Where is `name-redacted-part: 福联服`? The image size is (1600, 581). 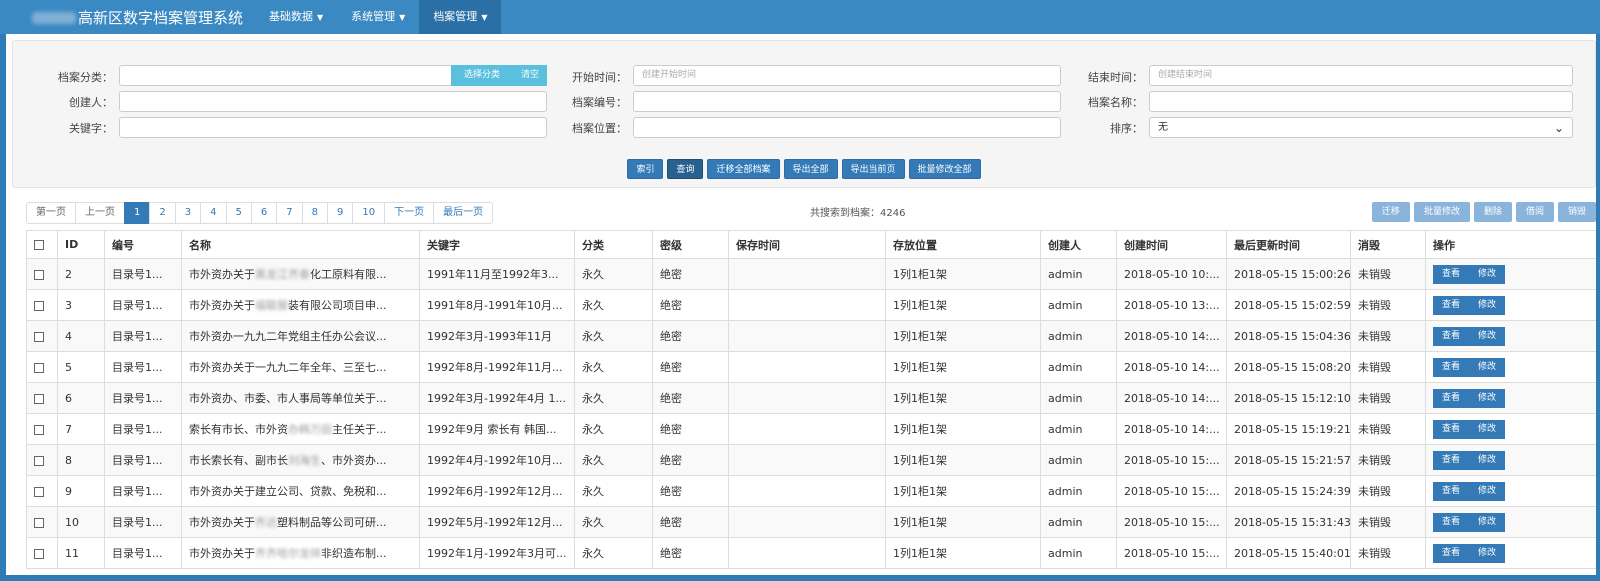 name-redacted-part: 福联服 is located at coordinates (271, 305).